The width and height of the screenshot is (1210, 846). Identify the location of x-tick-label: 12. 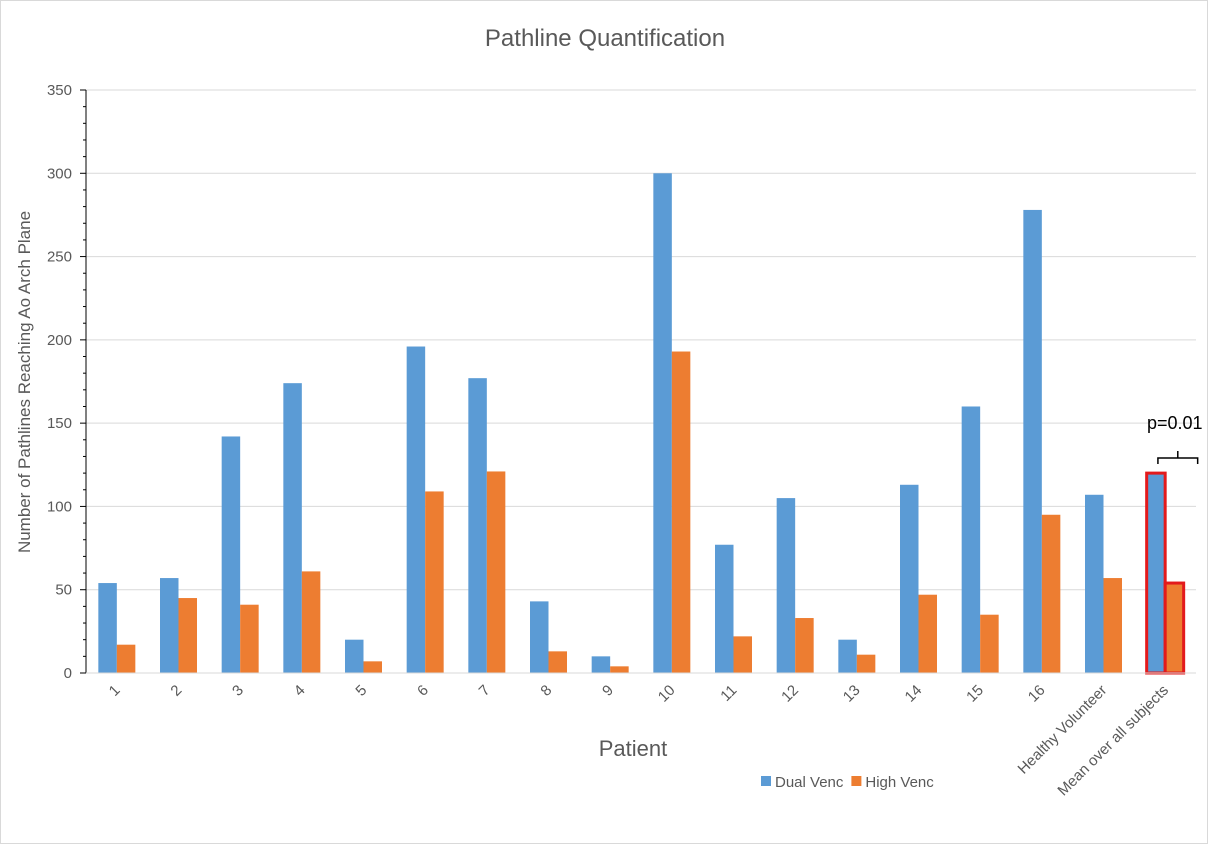
(790, 694).